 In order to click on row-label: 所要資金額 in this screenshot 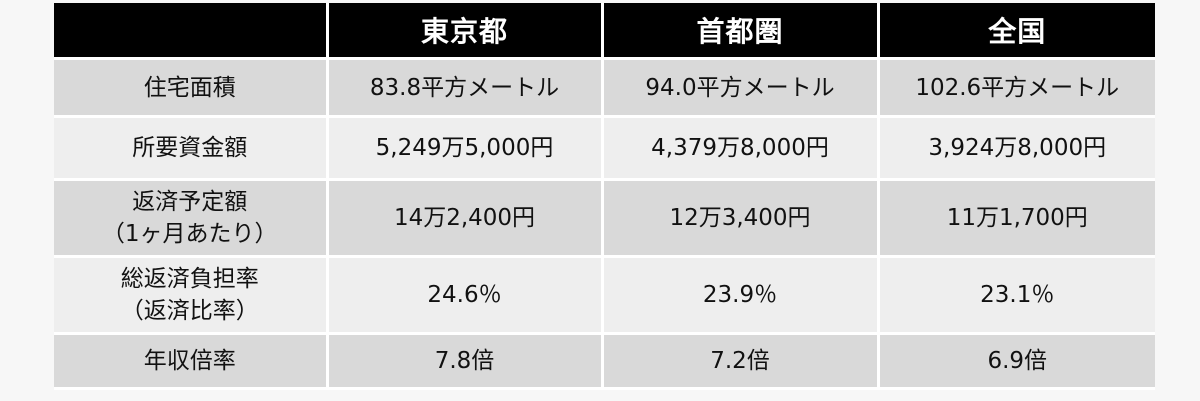, I will do `click(191, 148)`.